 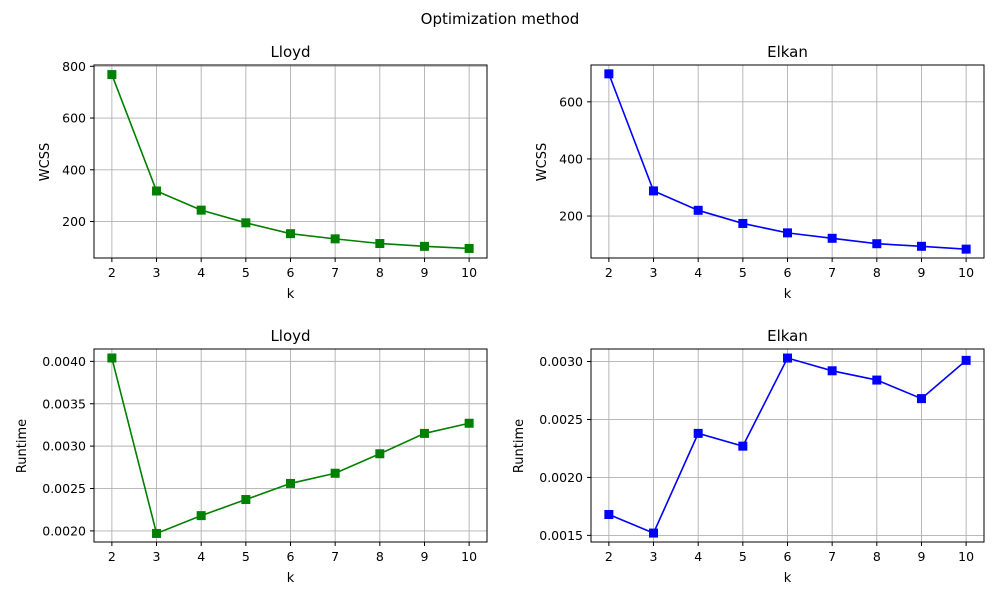 I want to click on figure-suptitle: Optimization method, so click(x=500, y=19).